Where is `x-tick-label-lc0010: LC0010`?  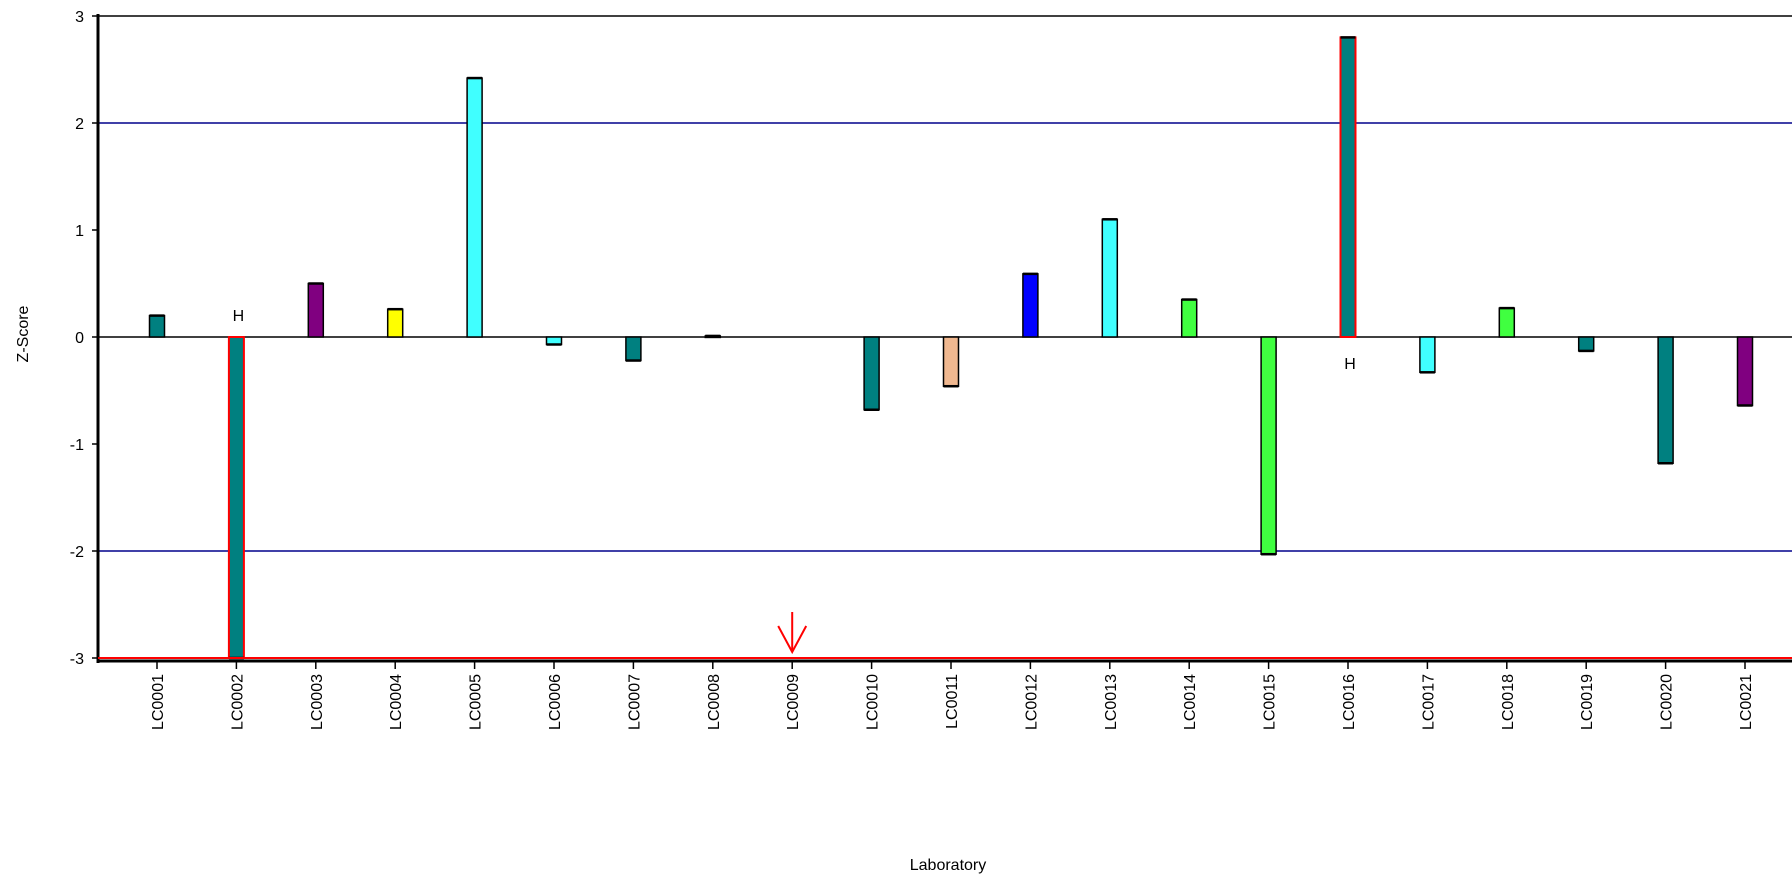 x-tick-label-lc0010: LC0010 is located at coordinates (873, 702).